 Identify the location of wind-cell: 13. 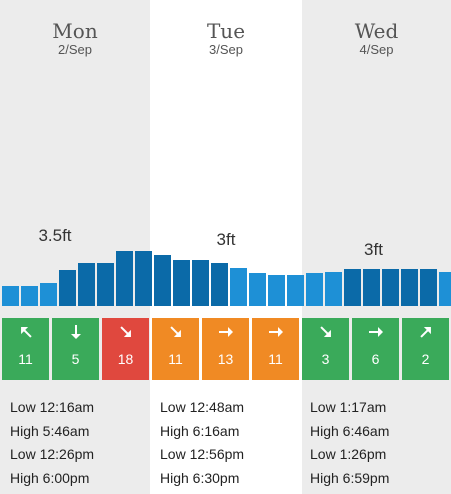
(225, 349).